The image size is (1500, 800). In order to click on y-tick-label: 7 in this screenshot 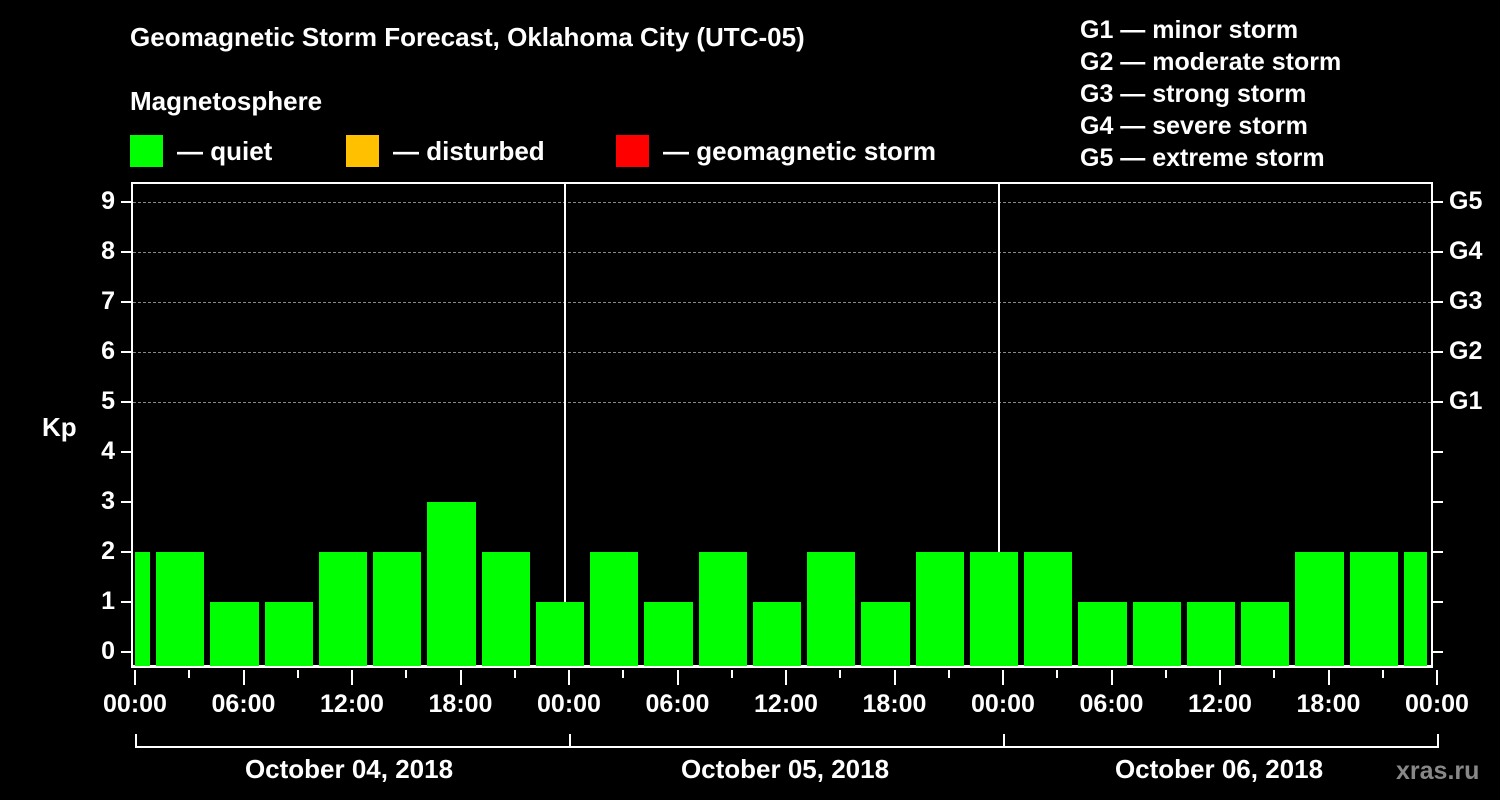, I will do `click(108, 301)`.